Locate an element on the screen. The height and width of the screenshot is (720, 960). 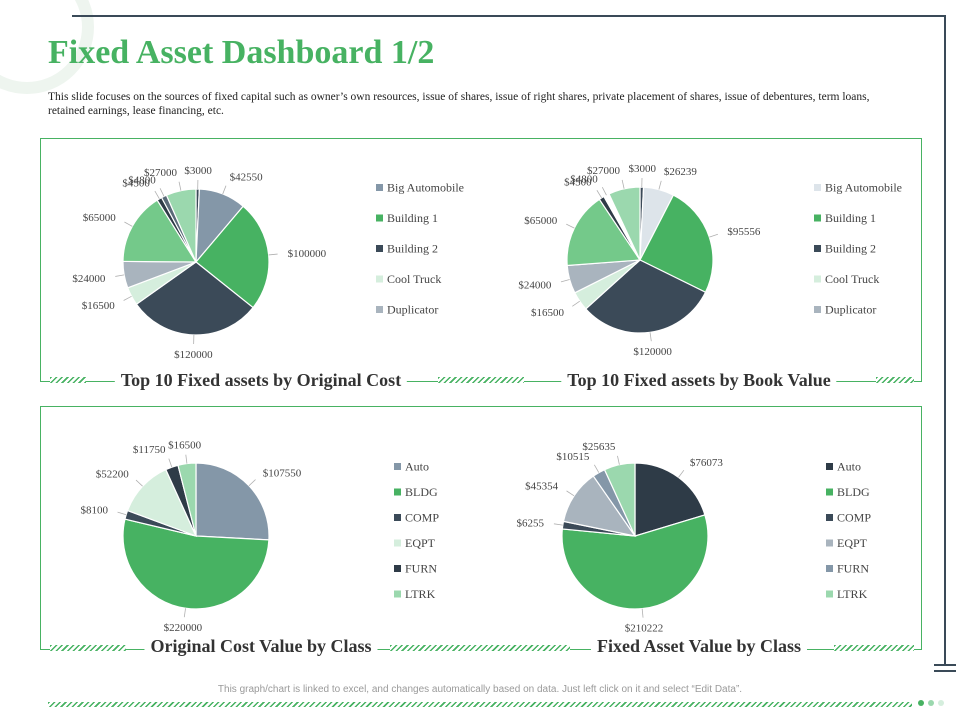
data-label: $26239 is located at coordinates (681, 172).